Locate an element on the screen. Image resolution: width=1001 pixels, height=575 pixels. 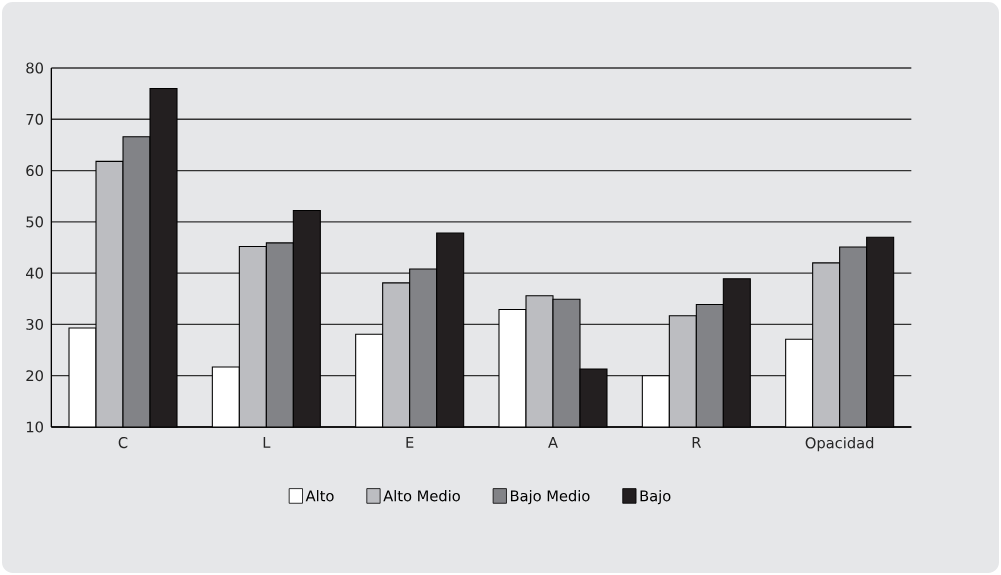
y-tick-label: 10 is located at coordinates (34, 427).